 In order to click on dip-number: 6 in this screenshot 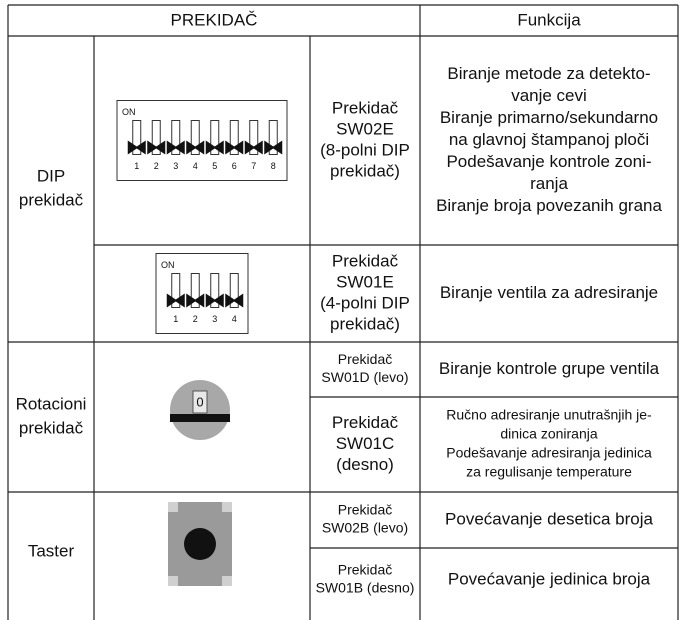, I will do `click(234, 166)`.